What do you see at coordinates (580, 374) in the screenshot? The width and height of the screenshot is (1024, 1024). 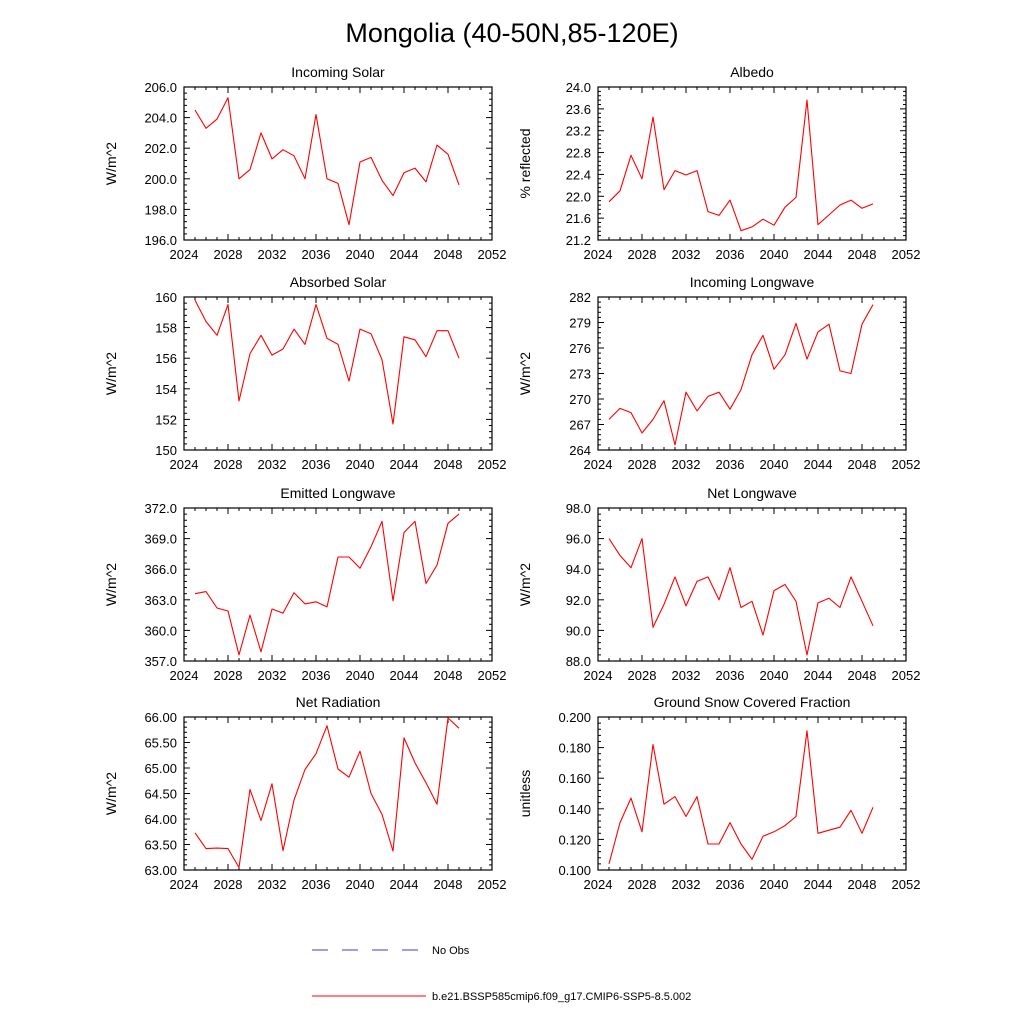 I see `y-tick-label: 273` at bounding box center [580, 374].